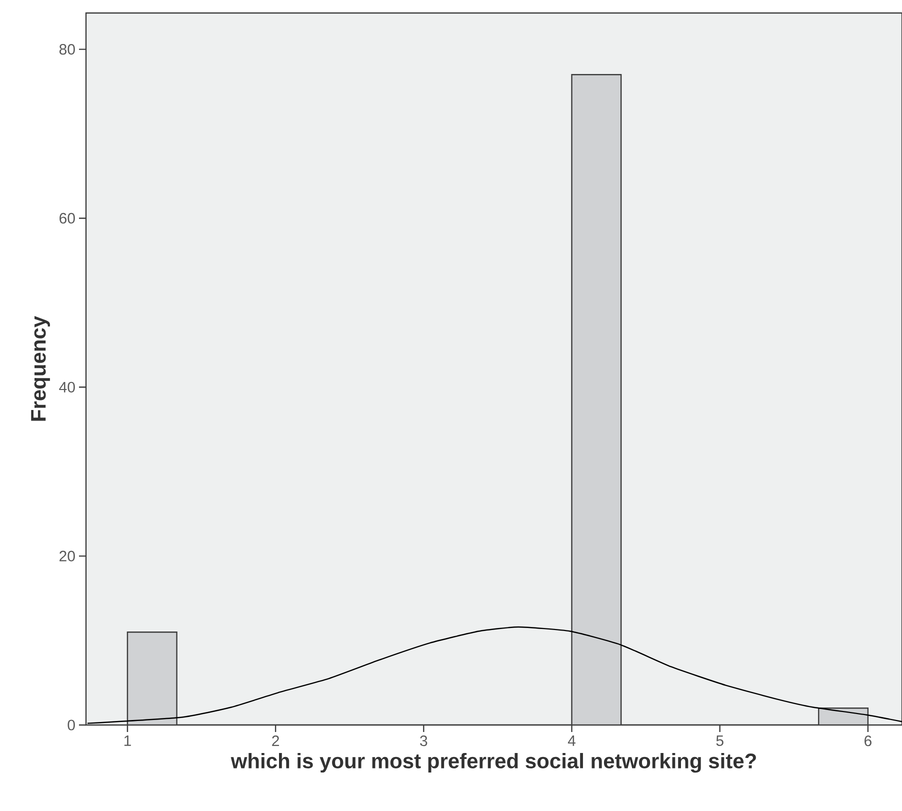  Describe the element at coordinates (275, 741) in the screenshot. I see `x-tick-label: 2` at that location.